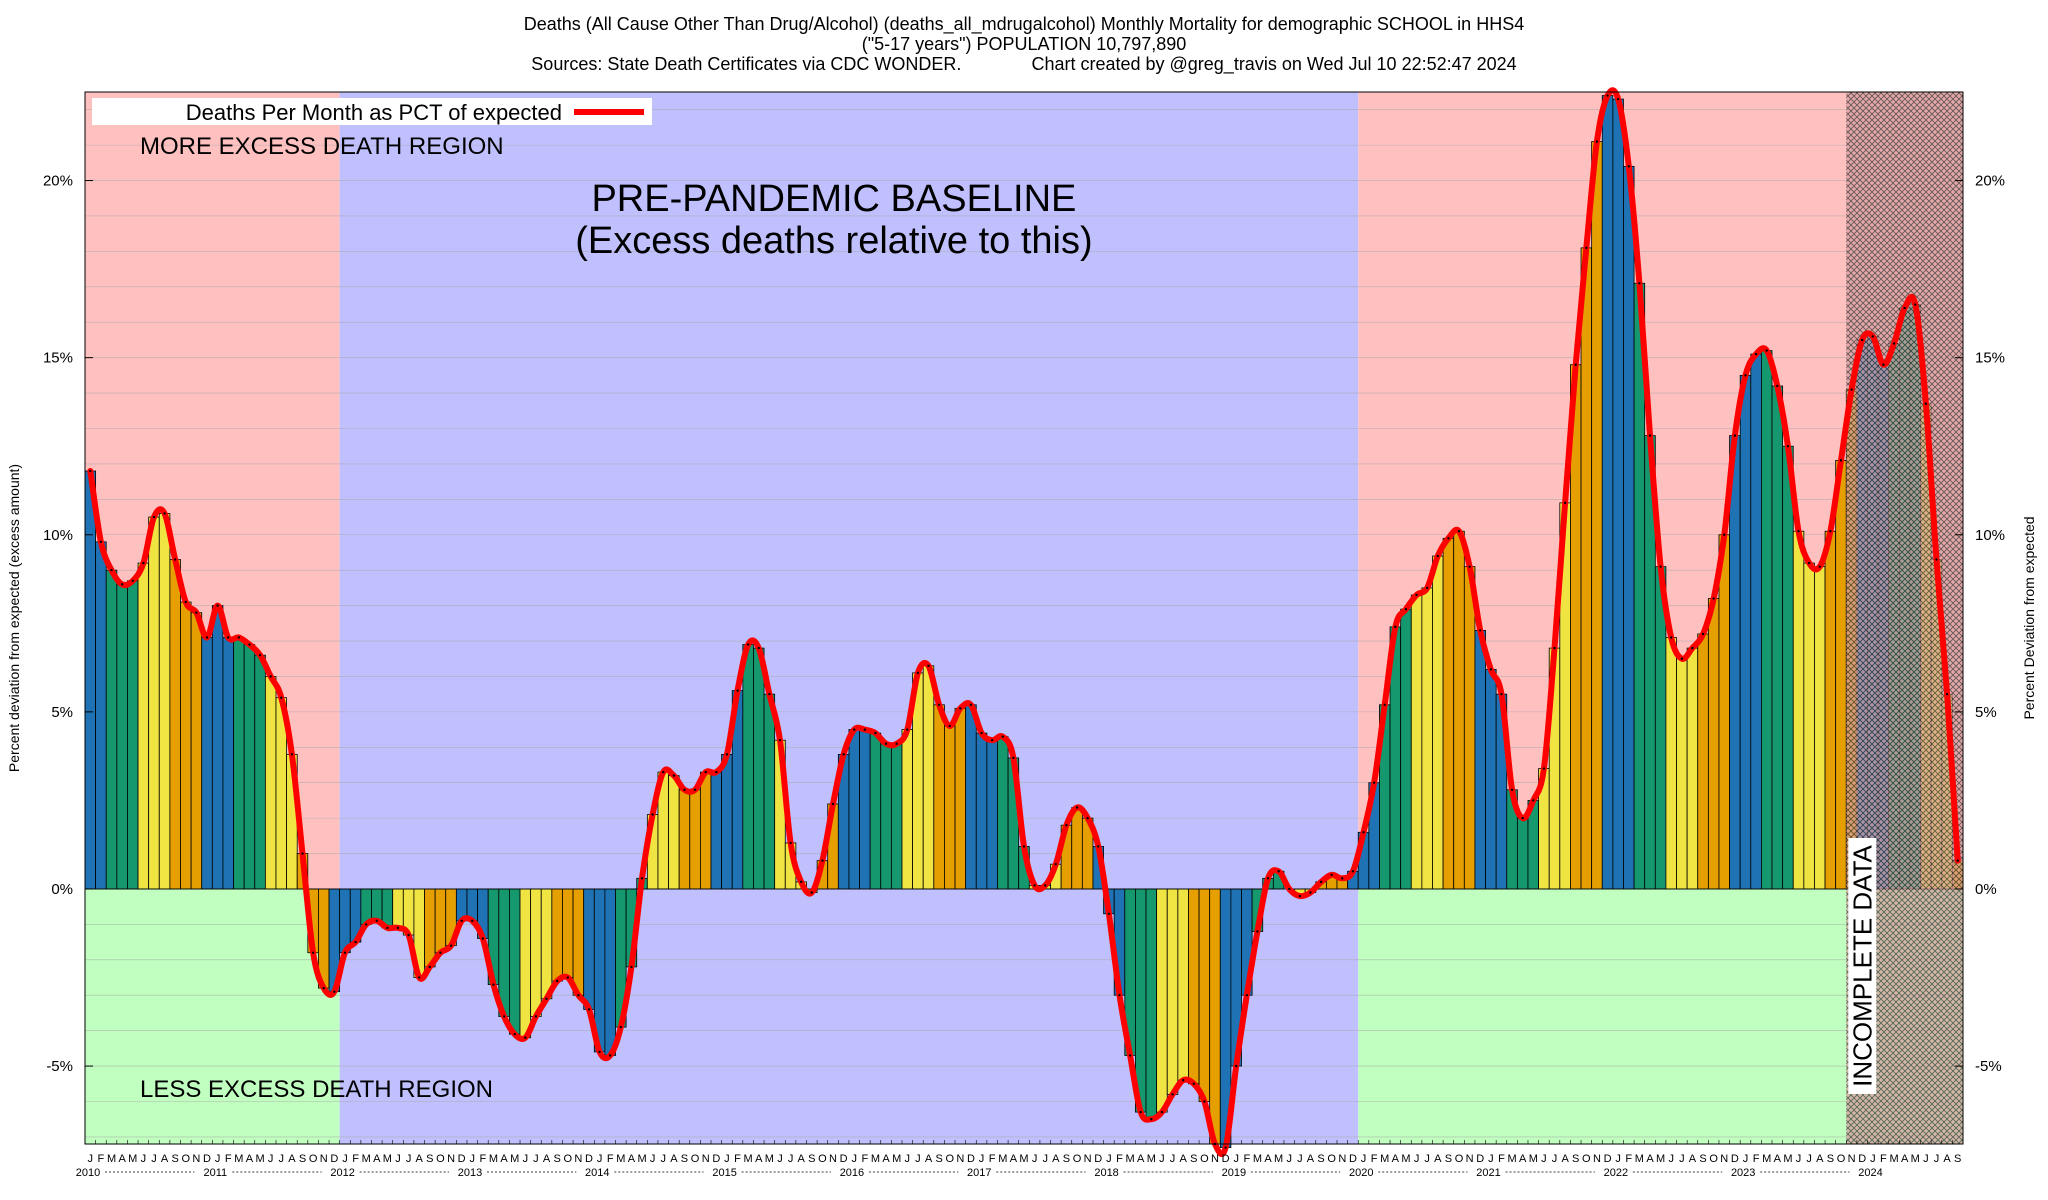 The height and width of the screenshot is (1200, 2048). I want to click on x-year-label: 2018, so click(1106, 1173).